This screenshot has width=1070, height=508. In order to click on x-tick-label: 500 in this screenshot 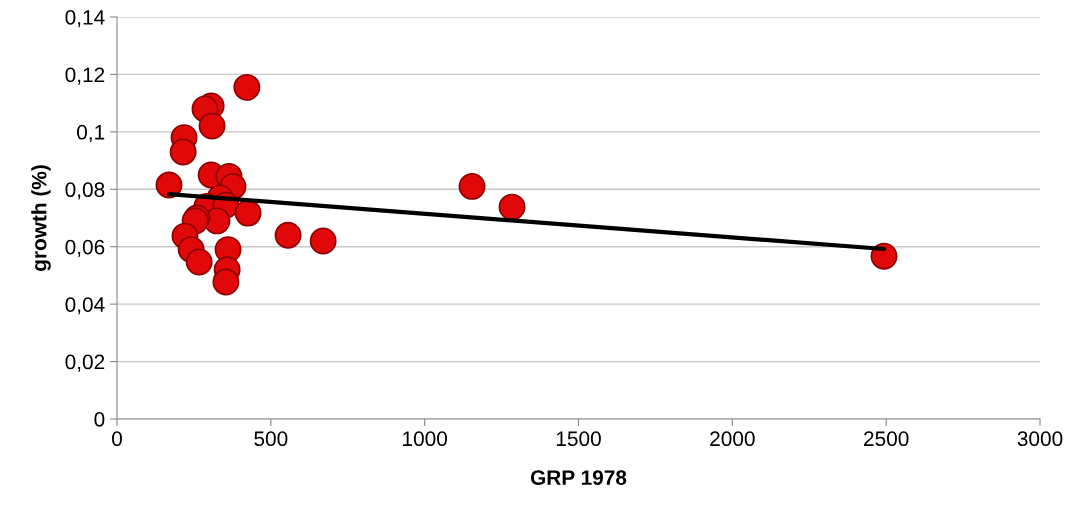, I will do `click(271, 439)`.